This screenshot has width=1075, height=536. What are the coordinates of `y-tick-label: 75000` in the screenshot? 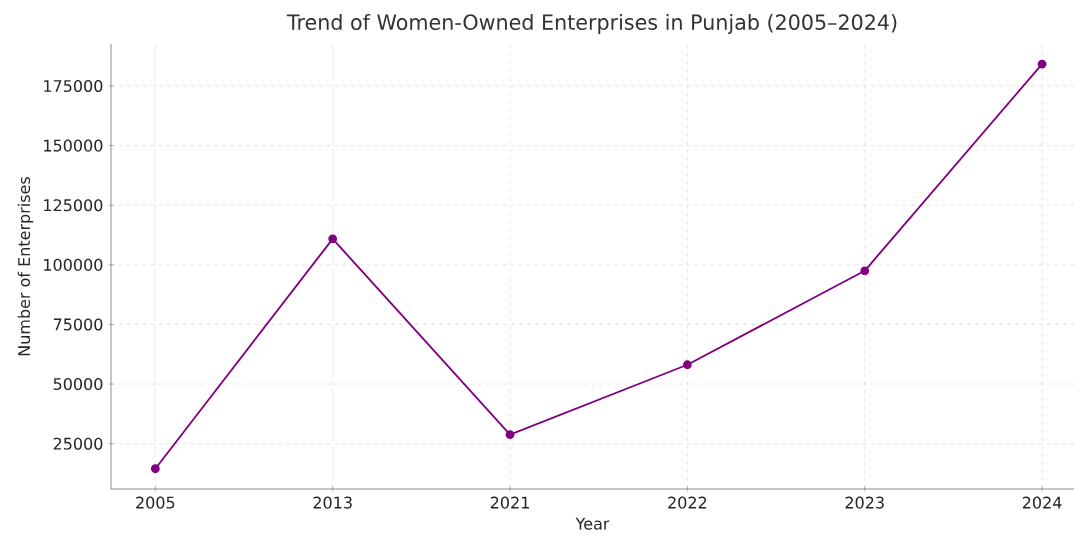 It's located at (78, 324).